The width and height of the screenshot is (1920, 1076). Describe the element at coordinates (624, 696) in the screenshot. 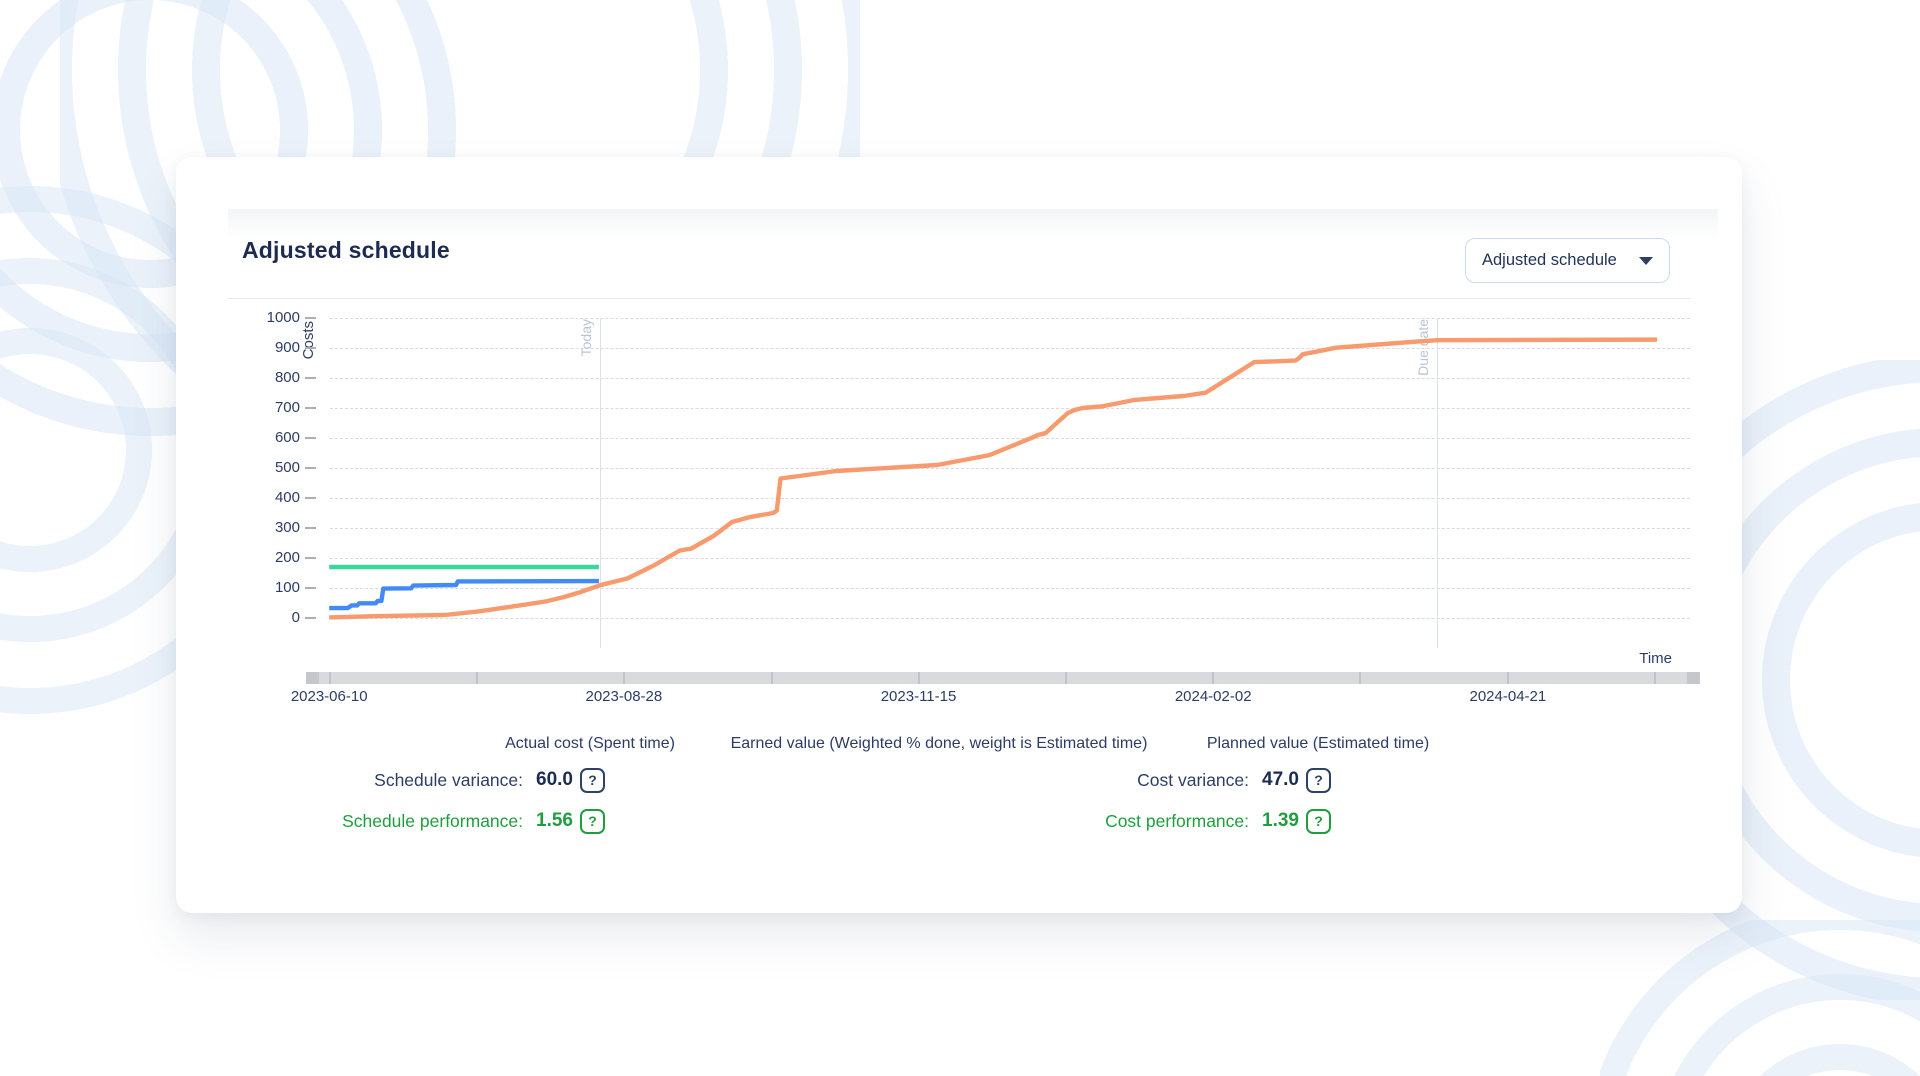

I see `x-axis-tick-label: 2023-08-28` at that location.